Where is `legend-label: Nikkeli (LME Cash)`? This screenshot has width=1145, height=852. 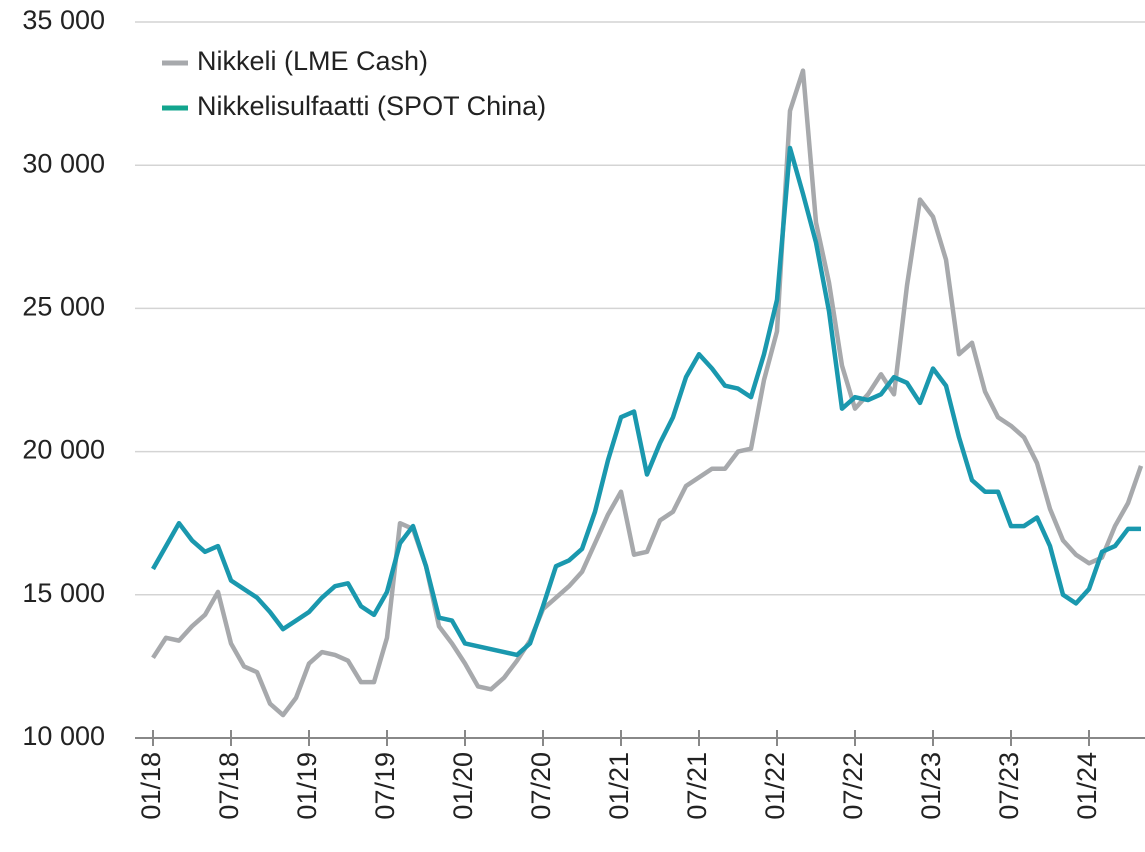 legend-label: Nikkeli (LME Cash) is located at coordinates (312, 61).